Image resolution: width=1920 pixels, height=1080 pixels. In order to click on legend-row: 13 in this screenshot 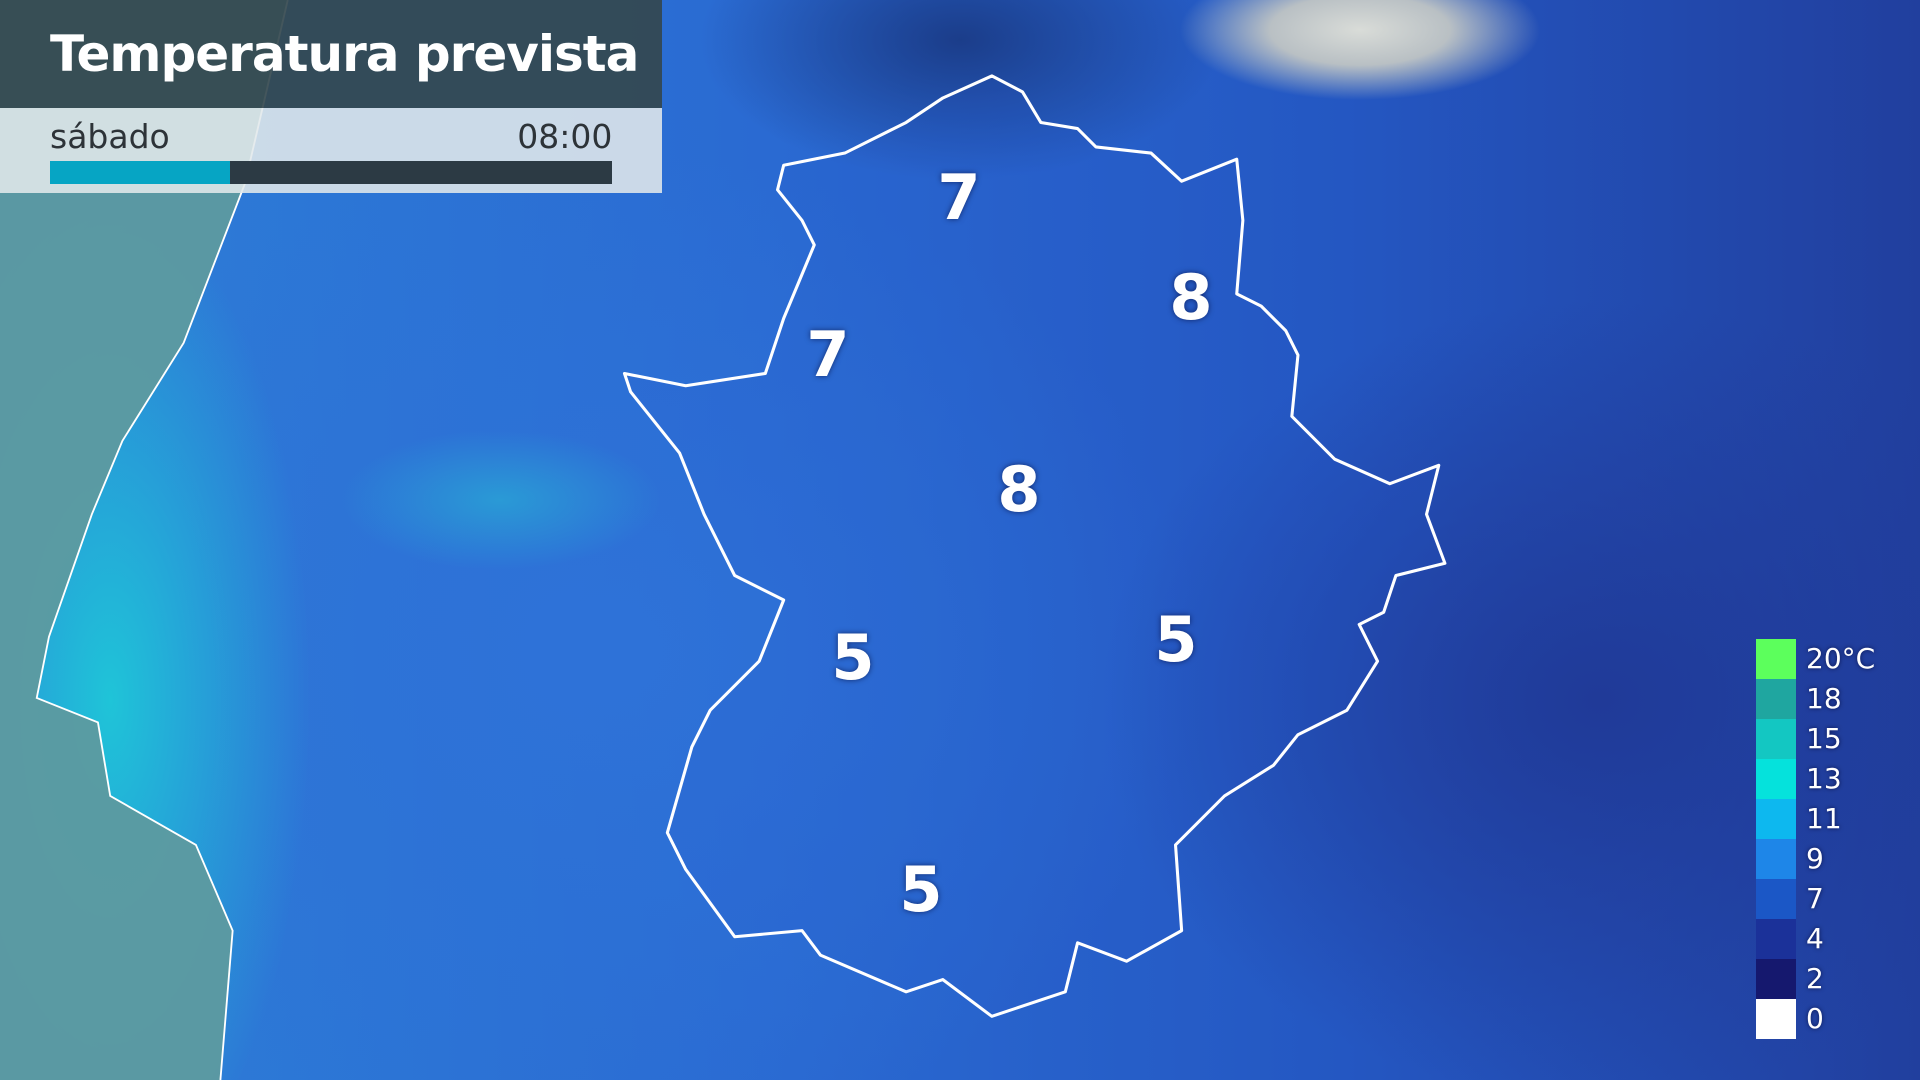, I will do `click(1815, 779)`.